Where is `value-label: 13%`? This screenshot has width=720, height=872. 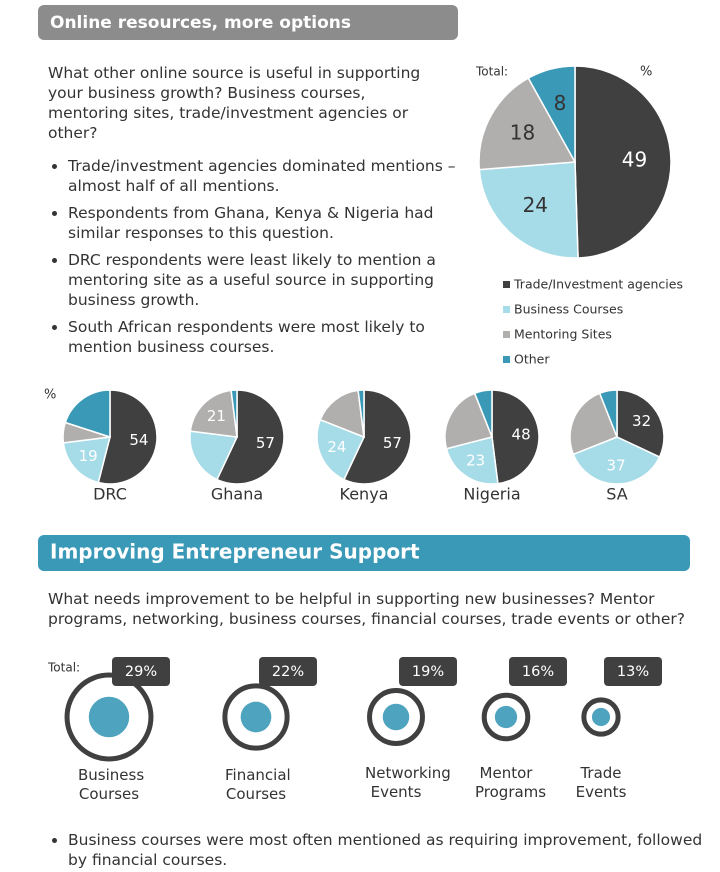
value-label: 13% is located at coordinates (633, 672).